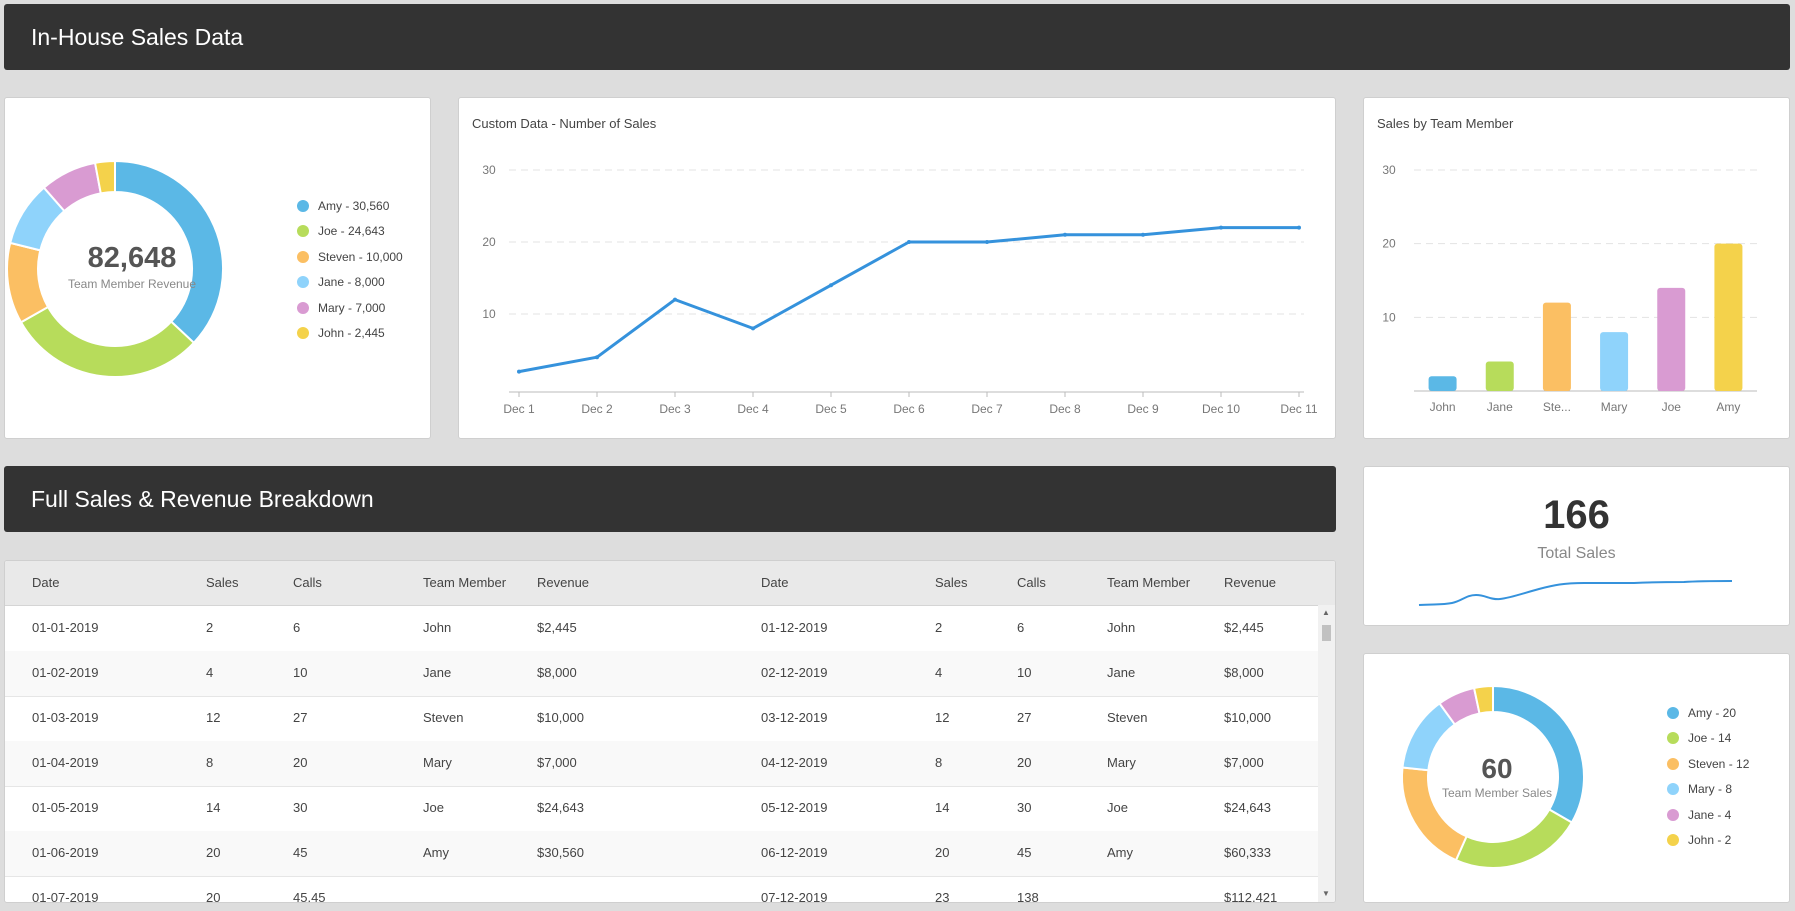  I want to click on table-cell: 10, so click(1024, 672).